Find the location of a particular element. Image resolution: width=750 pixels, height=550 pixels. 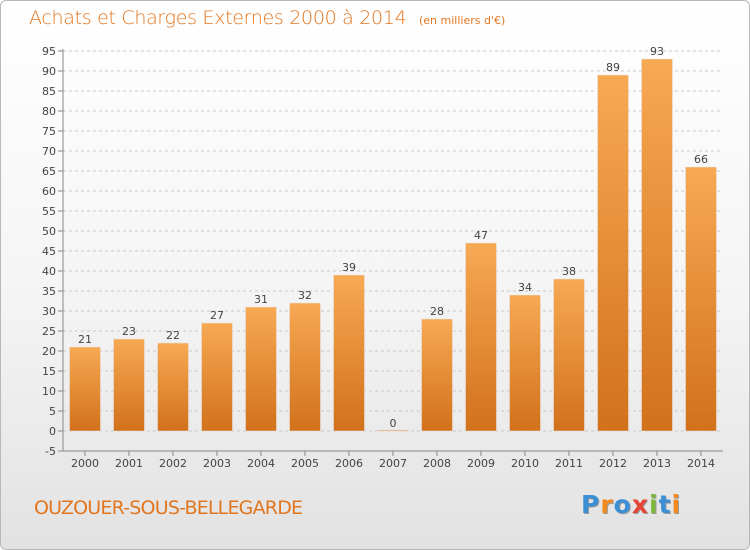

x-tick-label-2000: 2000 is located at coordinates (85, 463).